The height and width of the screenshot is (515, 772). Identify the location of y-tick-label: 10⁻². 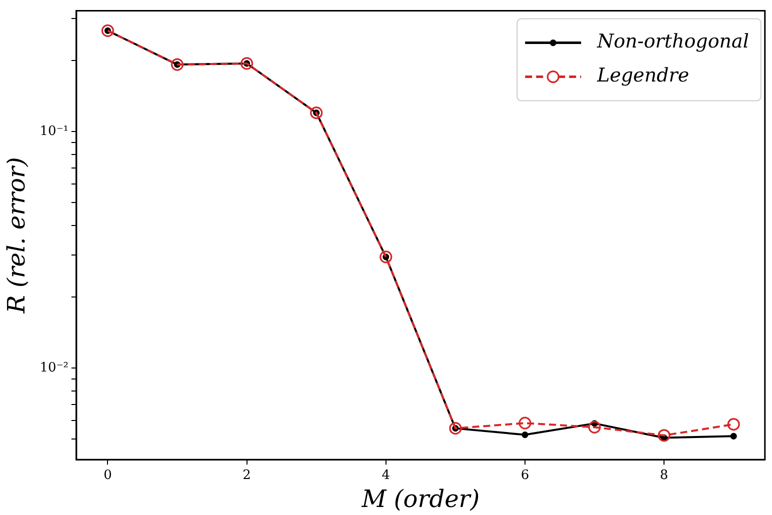
(54, 368).